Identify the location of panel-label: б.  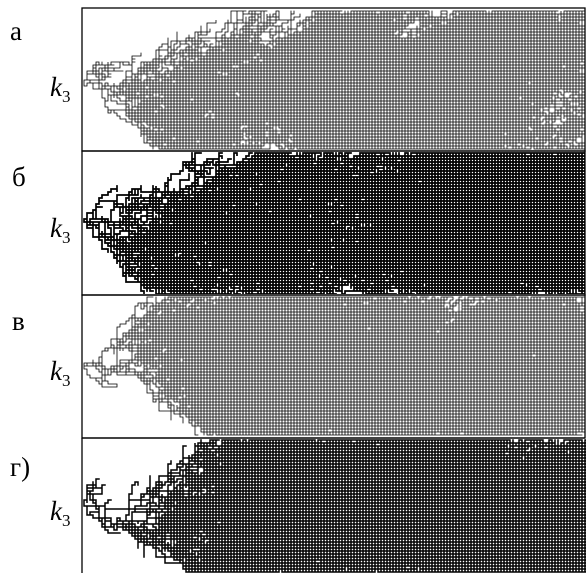
(19, 177).